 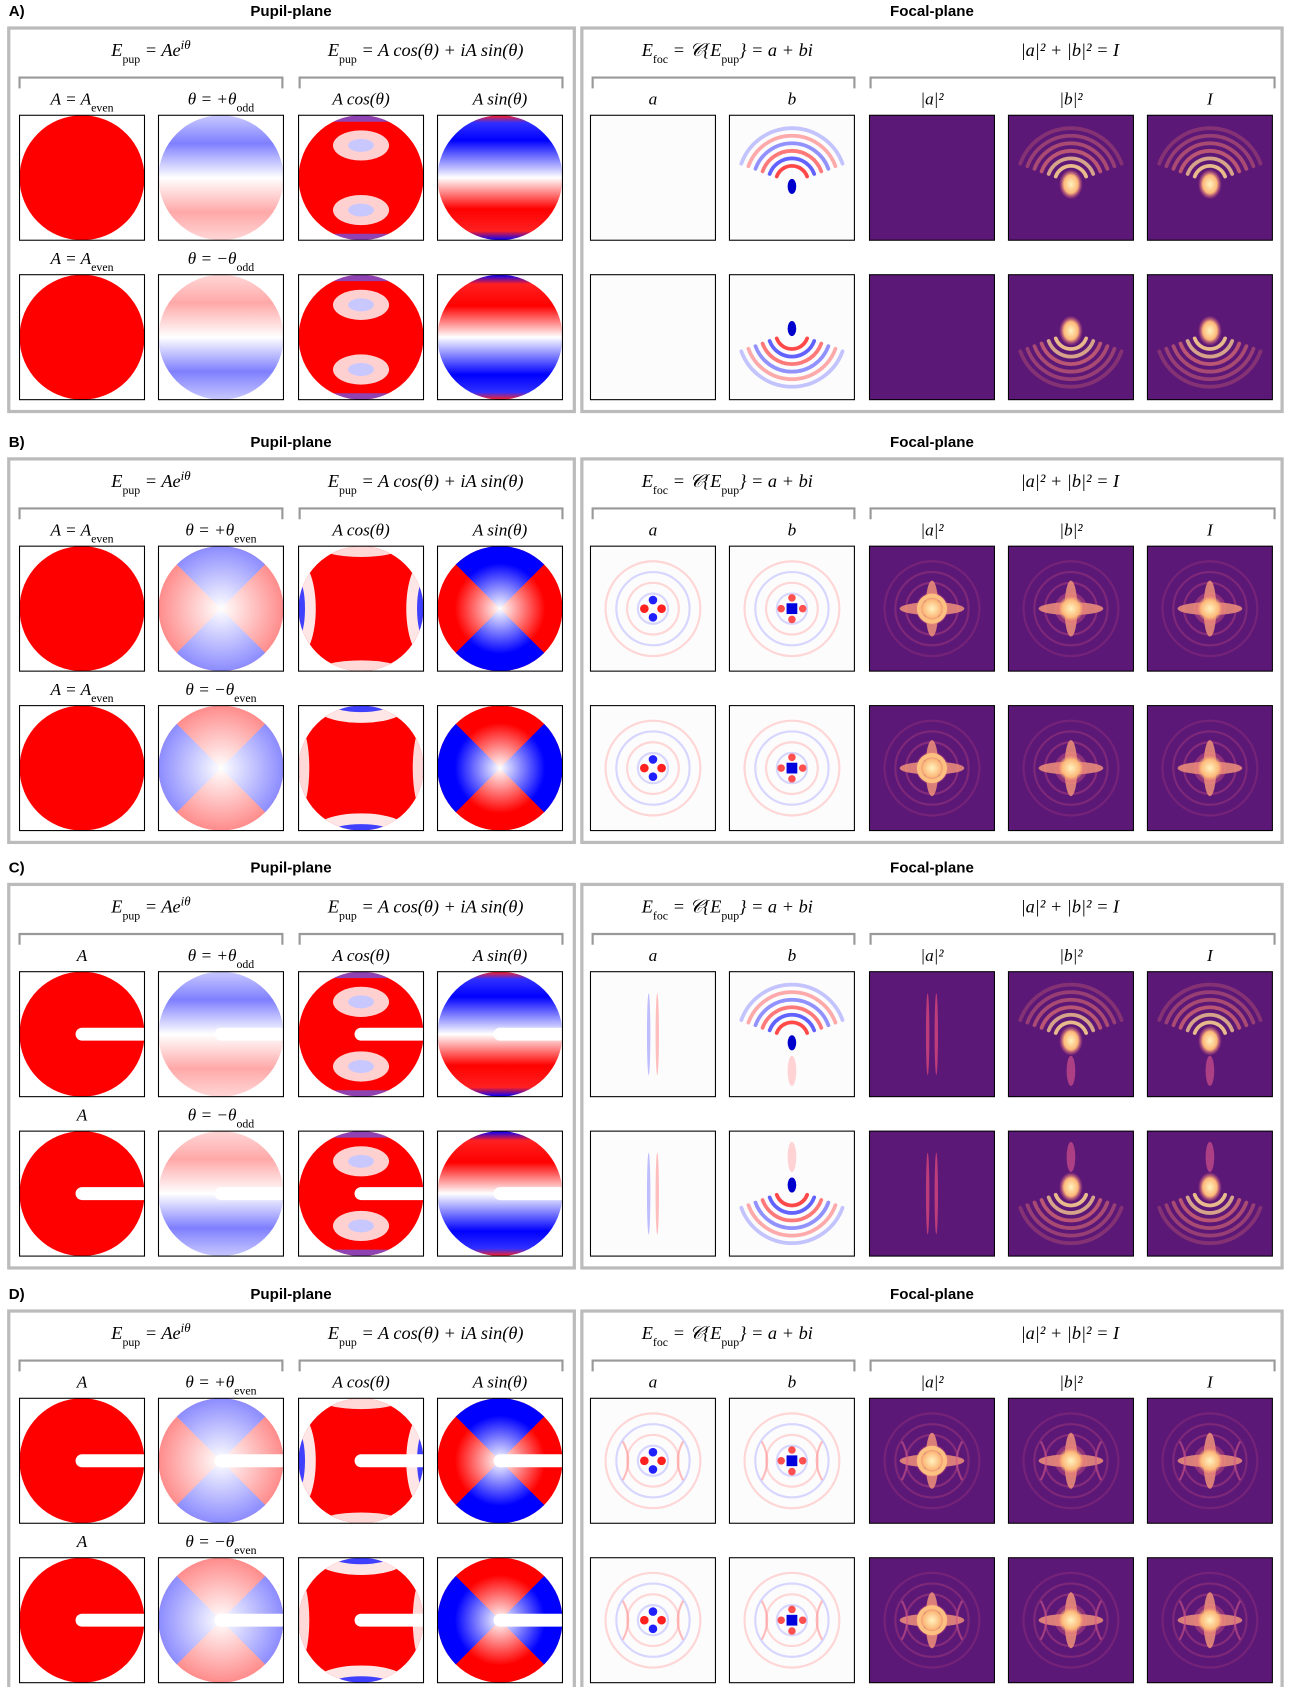 I want to click on pupil-frame, so click(x=291, y=651).